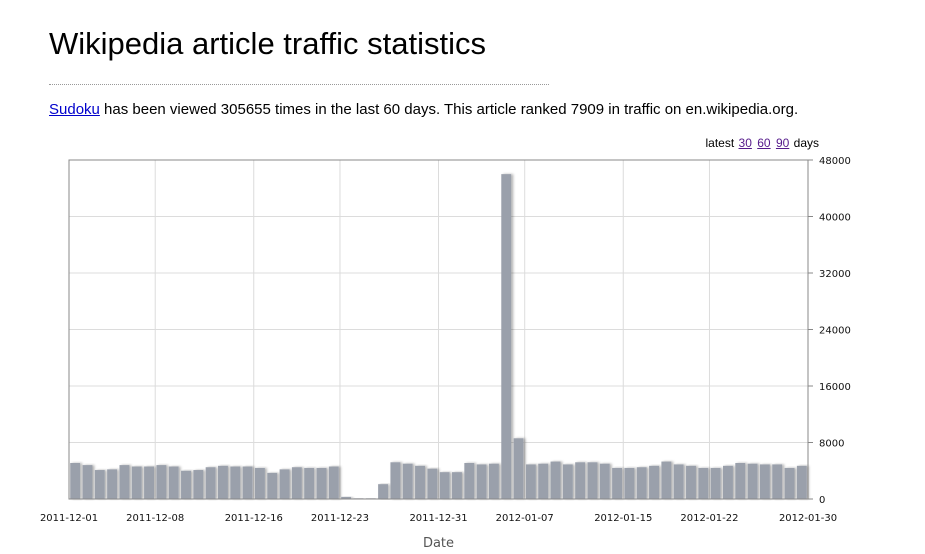  I want to click on y-axis: 0 8000 16000 24000 32000 40000 48000, so click(829, 331).